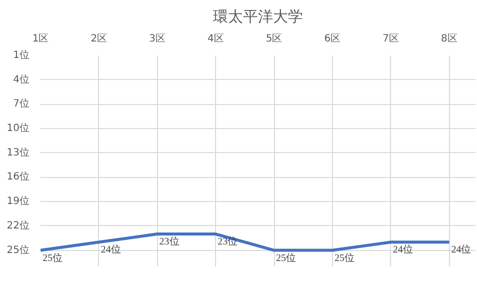  I want to click on y-tick-label: 1位, so click(21, 55).